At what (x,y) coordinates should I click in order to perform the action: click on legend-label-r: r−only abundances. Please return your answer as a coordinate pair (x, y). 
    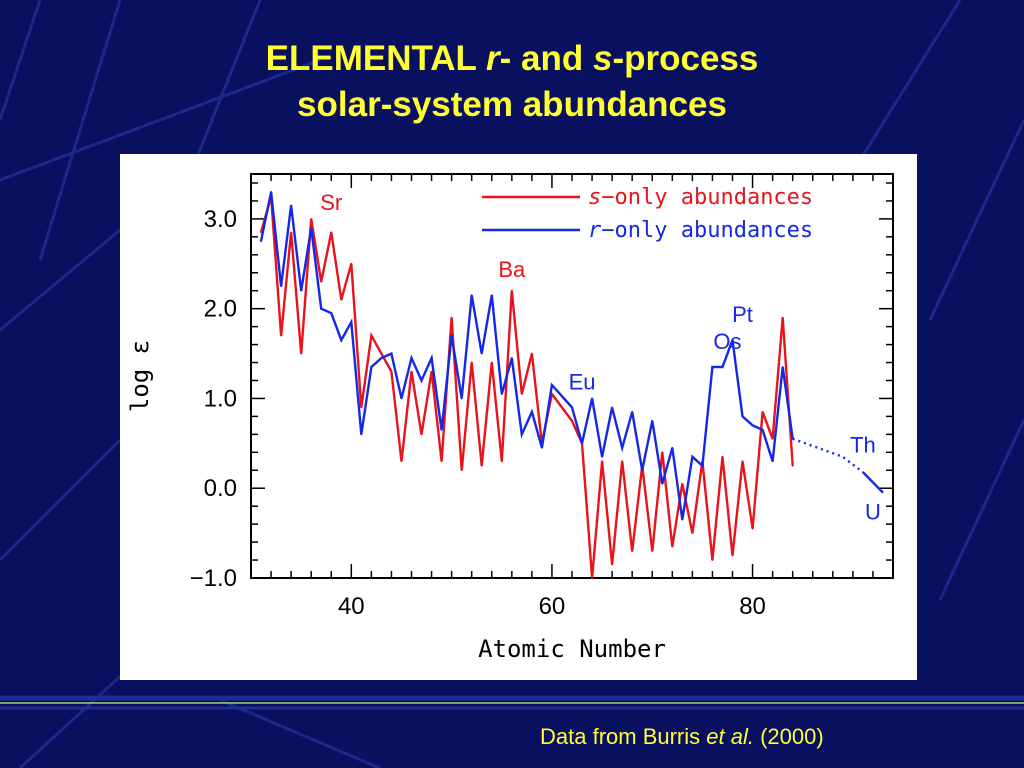
    Looking at the image, I should click on (700, 230).